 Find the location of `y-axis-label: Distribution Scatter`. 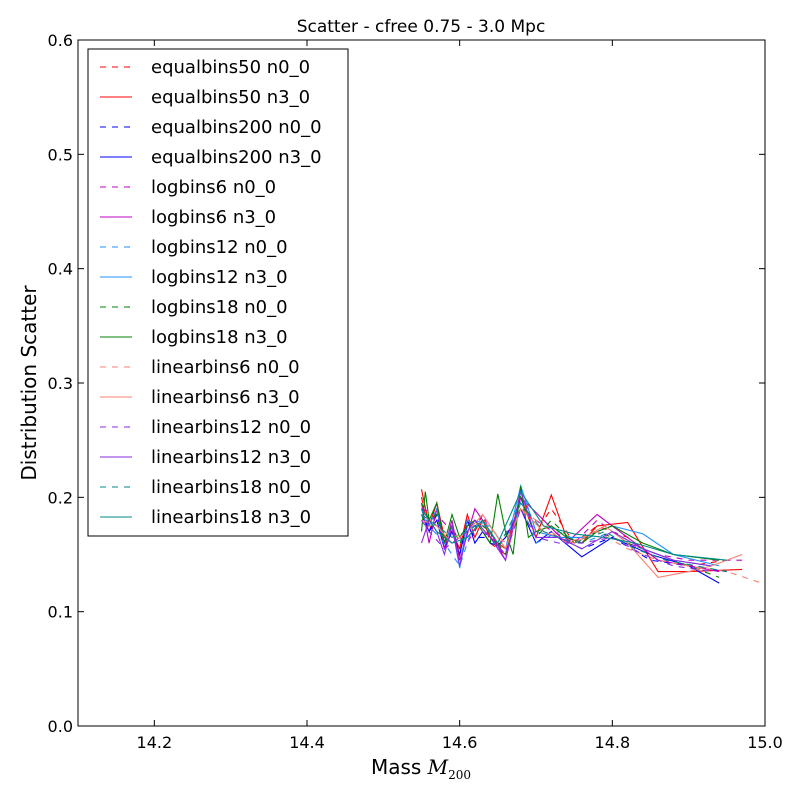

y-axis-label: Distribution Scatter is located at coordinates (29, 383).